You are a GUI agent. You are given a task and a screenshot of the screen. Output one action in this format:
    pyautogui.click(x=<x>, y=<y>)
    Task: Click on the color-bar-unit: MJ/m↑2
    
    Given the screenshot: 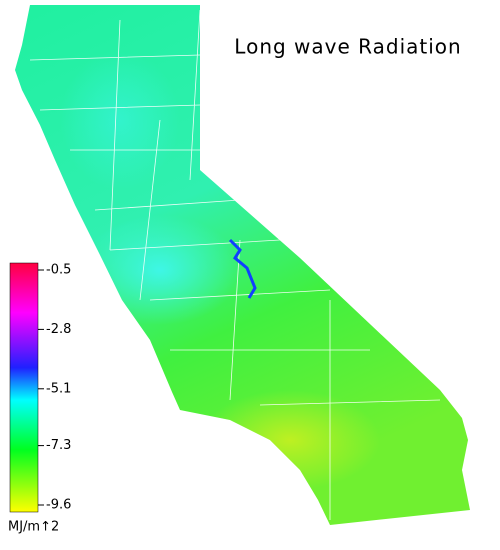 What is the action you would take?
    pyautogui.click(x=33, y=527)
    